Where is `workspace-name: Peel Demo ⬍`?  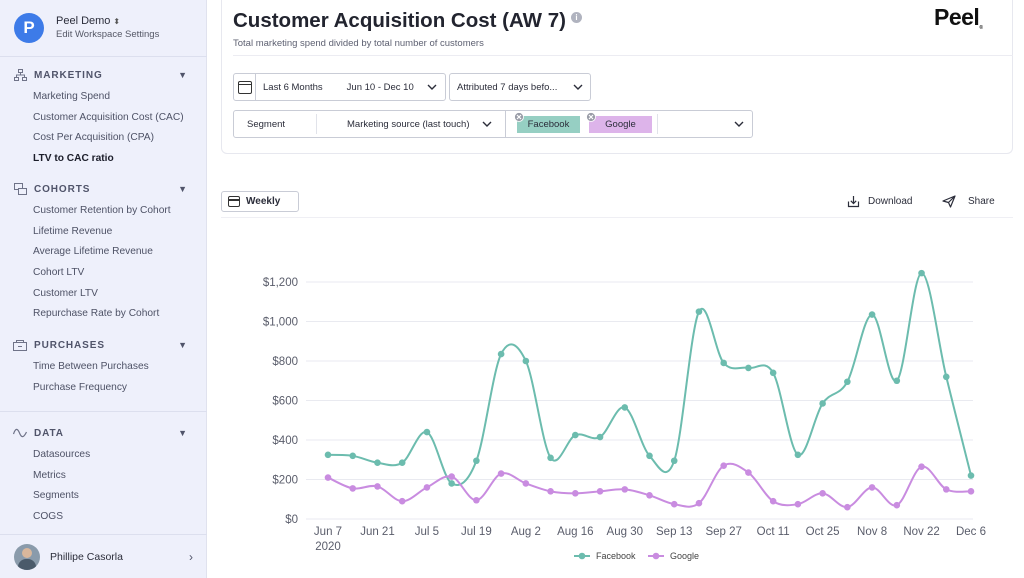
workspace-name: Peel Demo ⬍ is located at coordinates (107, 21).